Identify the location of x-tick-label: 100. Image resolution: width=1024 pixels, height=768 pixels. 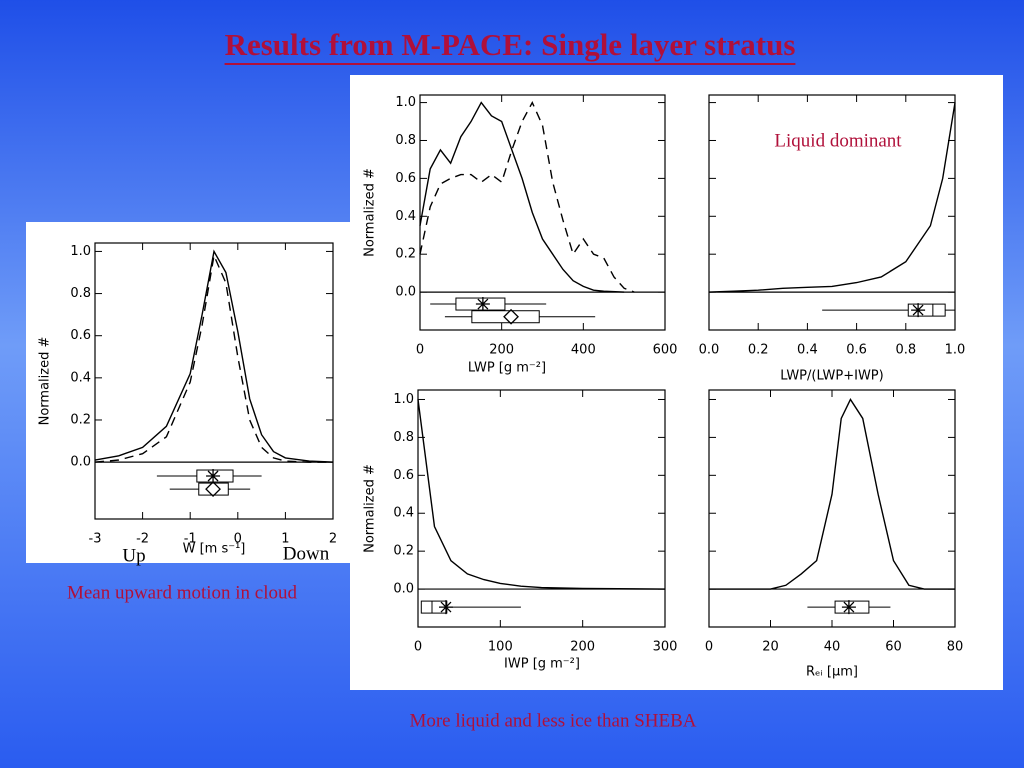
(500, 647).